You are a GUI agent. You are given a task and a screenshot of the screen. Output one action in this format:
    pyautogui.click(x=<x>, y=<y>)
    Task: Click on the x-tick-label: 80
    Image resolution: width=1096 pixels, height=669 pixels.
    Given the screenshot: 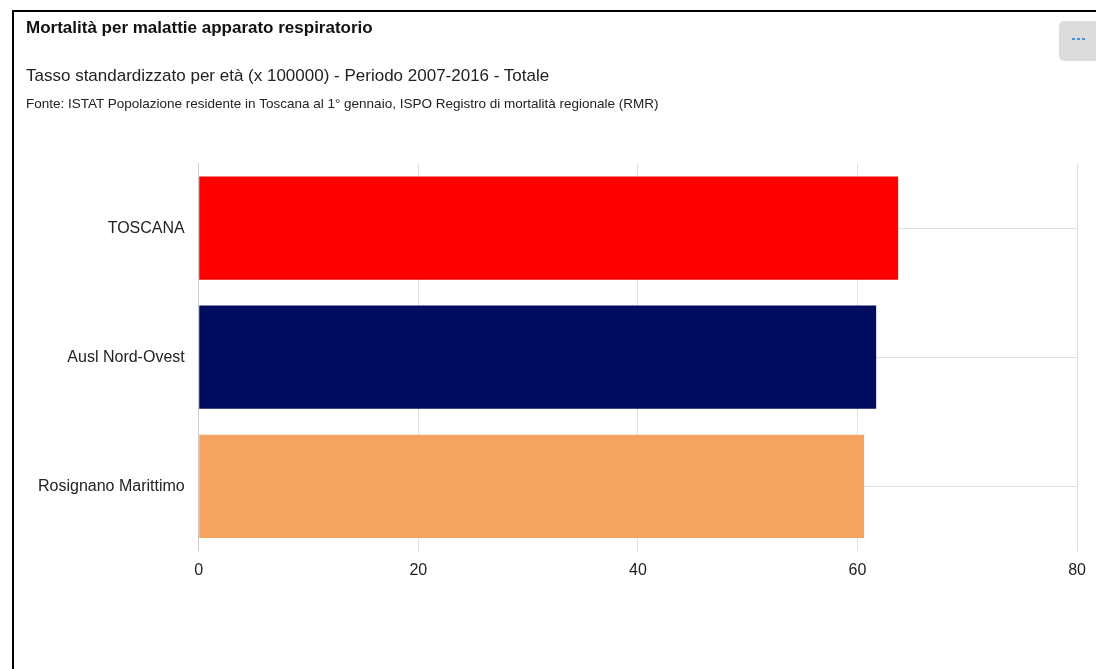 What is the action you would take?
    pyautogui.click(x=1077, y=569)
    